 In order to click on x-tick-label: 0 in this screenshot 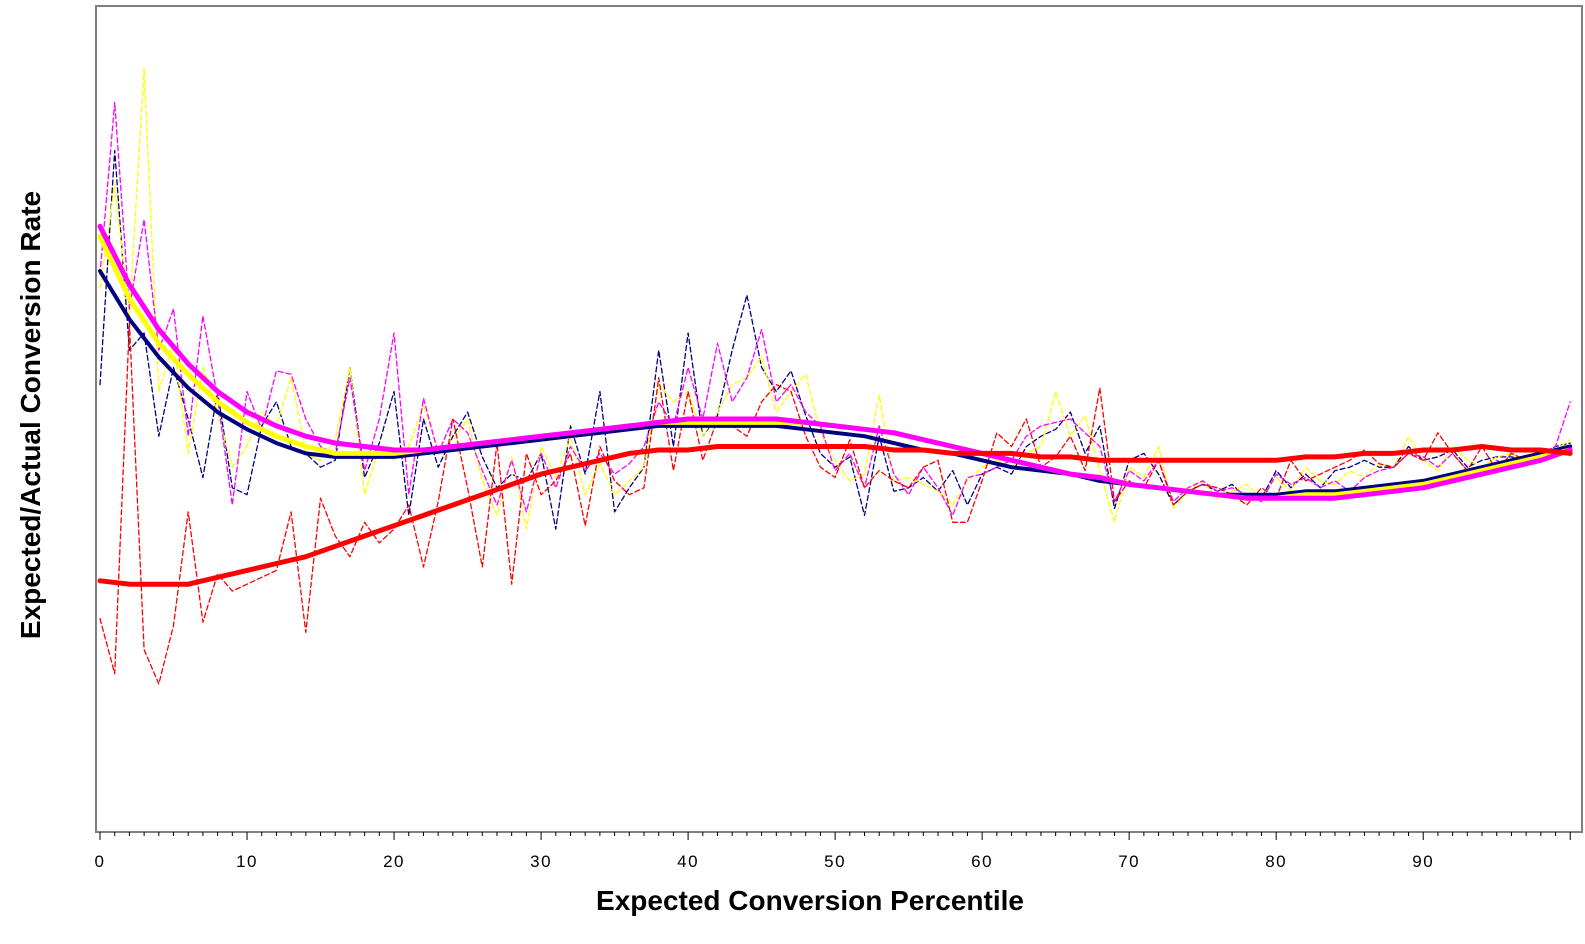, I will do `click(100, 861)`.